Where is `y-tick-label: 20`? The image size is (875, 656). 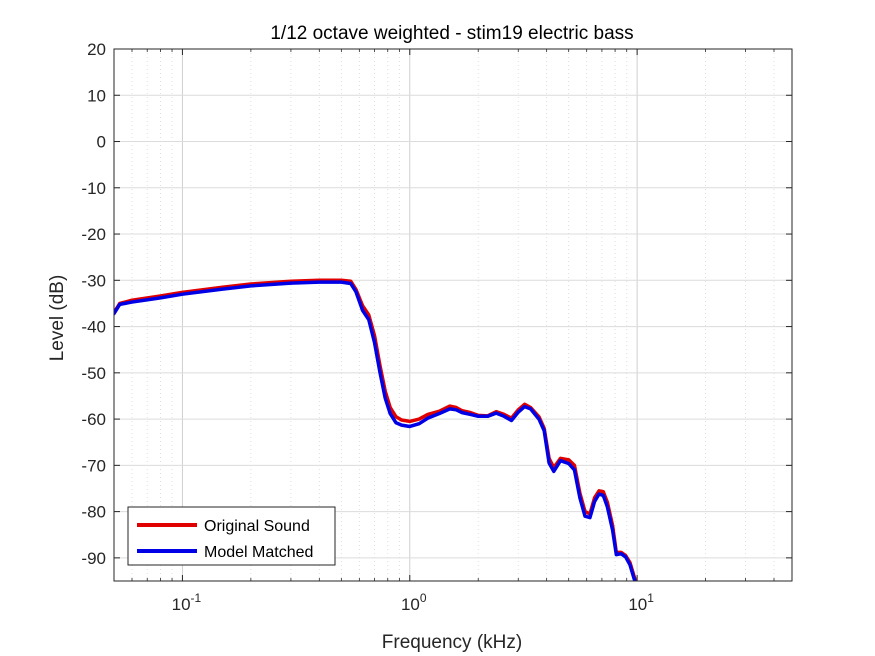 y-tick-label: 20 is located at coordinates (96, 49).